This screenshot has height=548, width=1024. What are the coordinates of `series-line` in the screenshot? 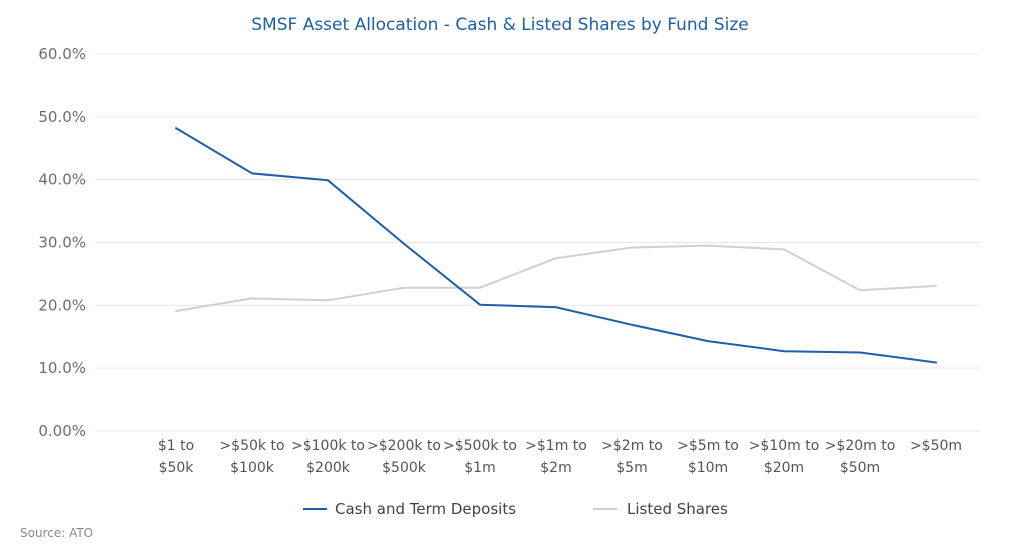 It's located at (556, 278).